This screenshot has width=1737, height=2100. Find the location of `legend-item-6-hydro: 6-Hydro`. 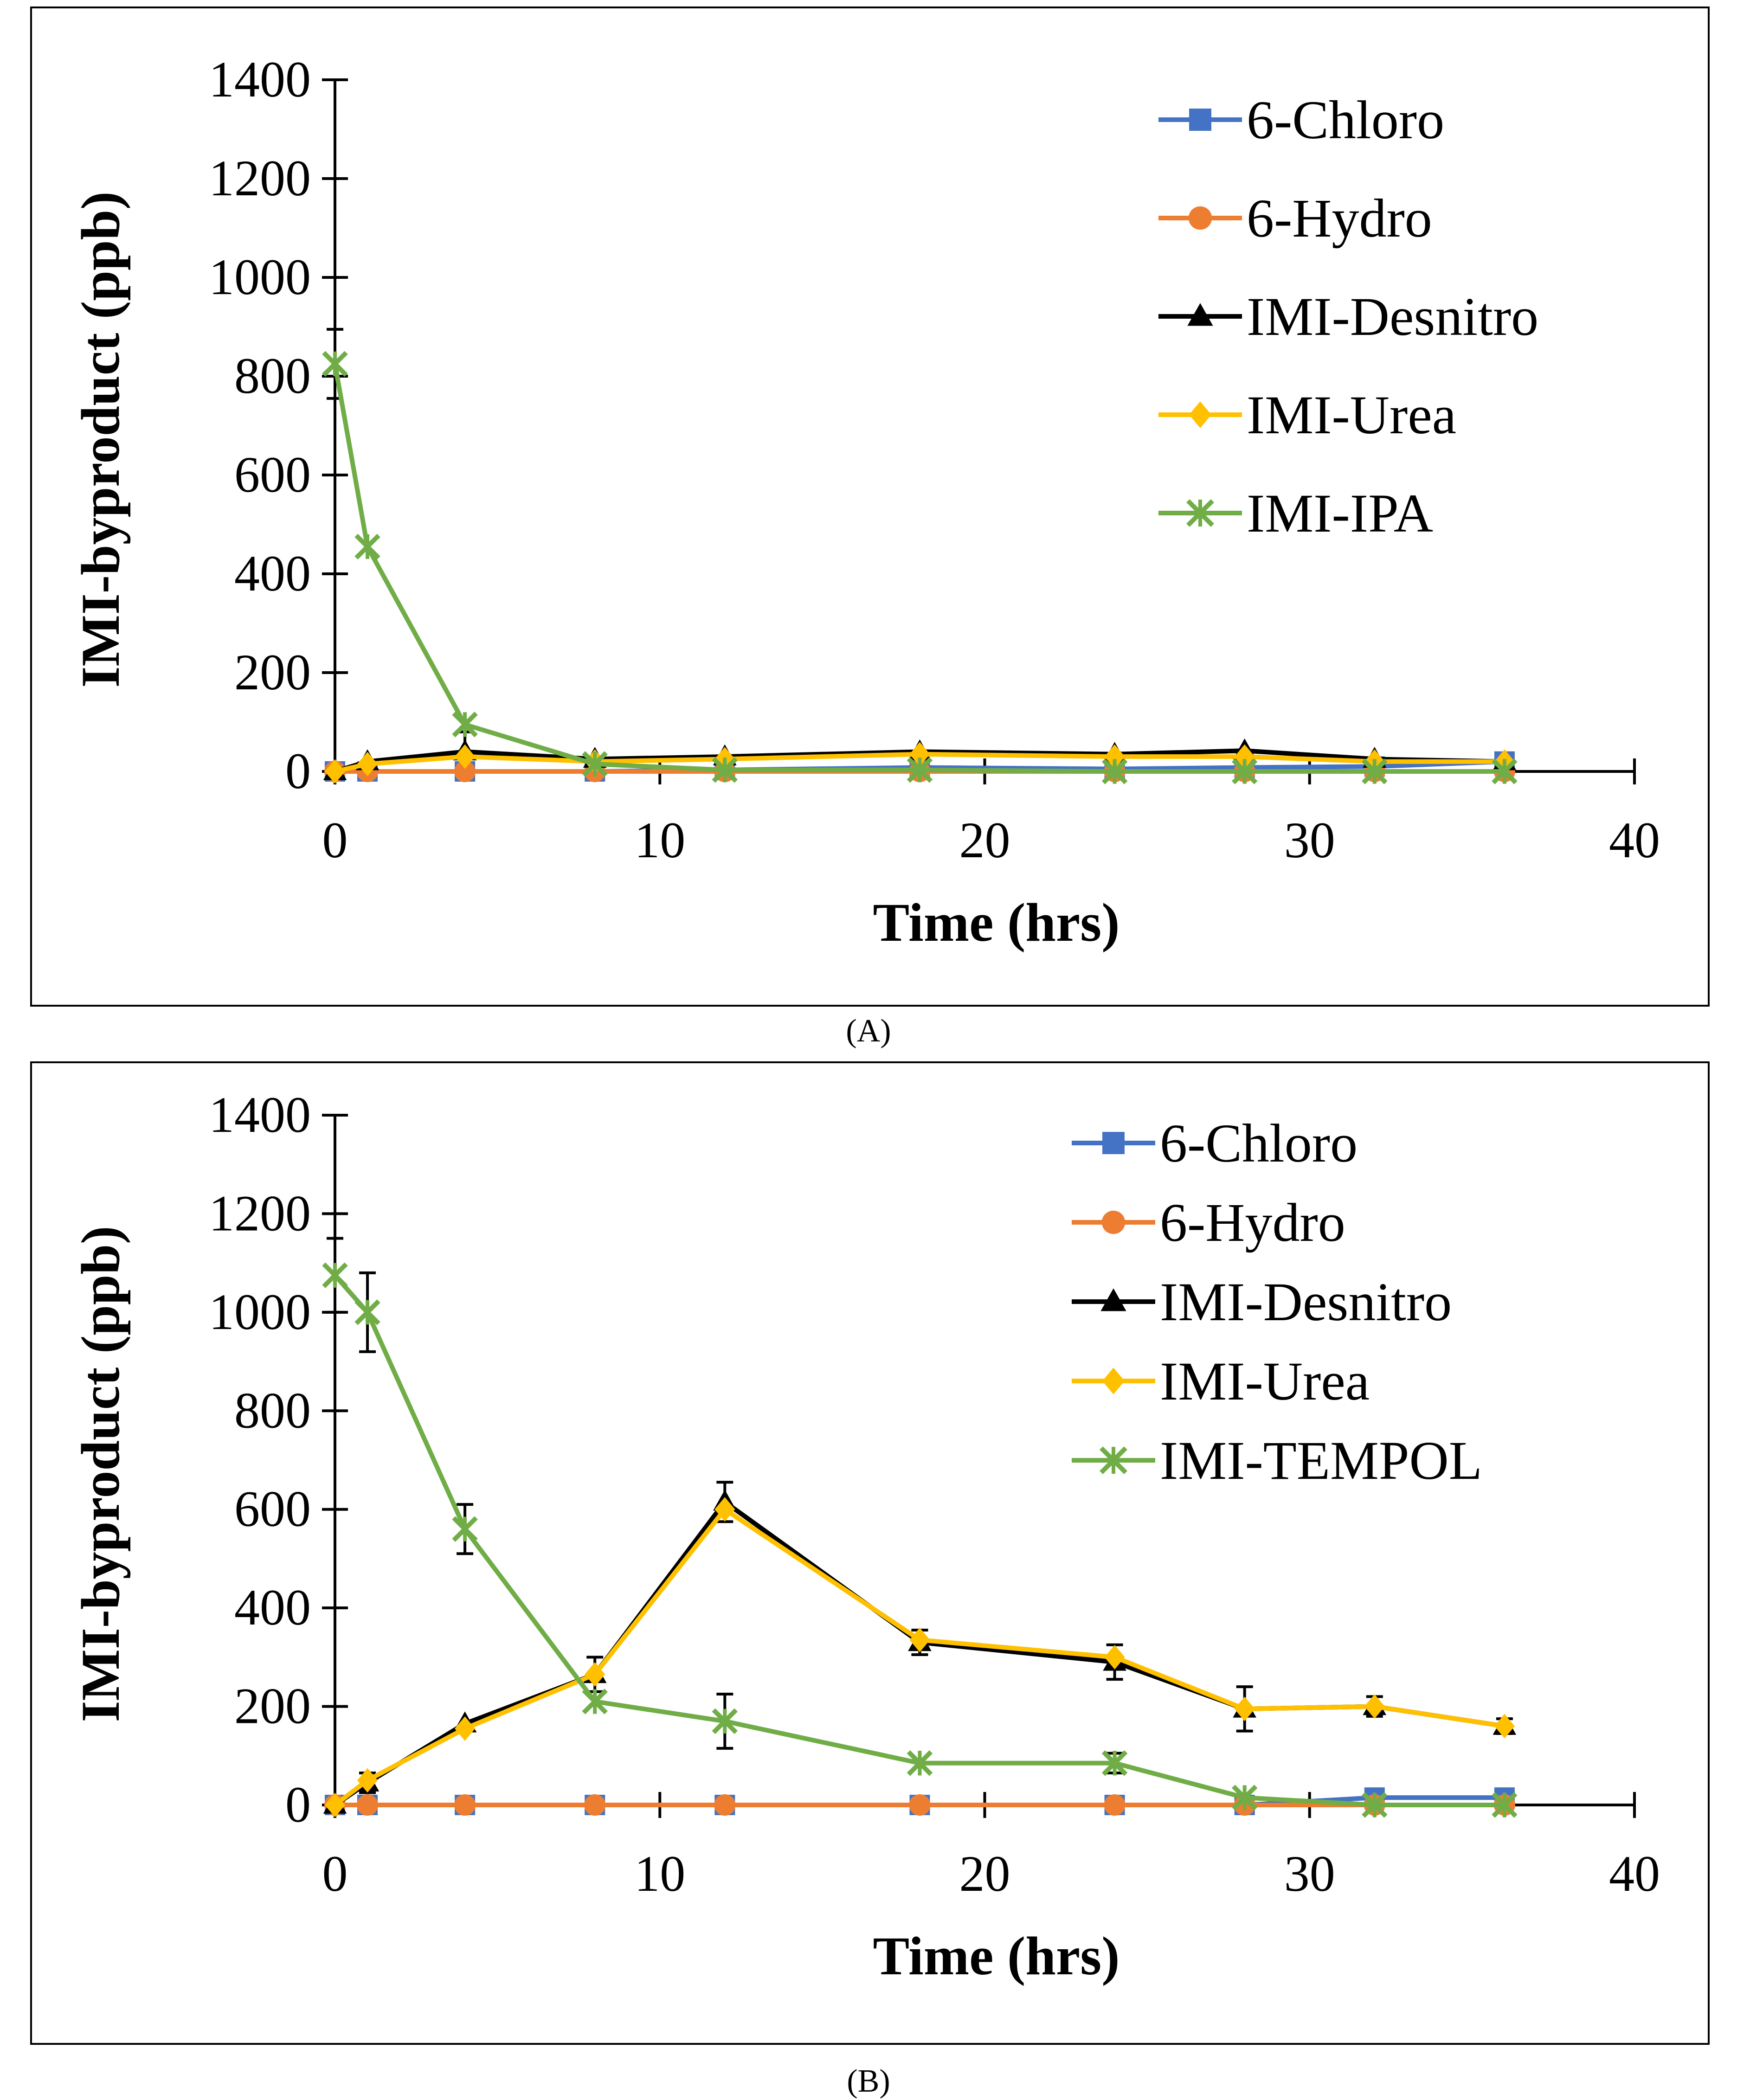

legend-item-6-hydro: 6-Hydro is located at coordinates (1295, 218).